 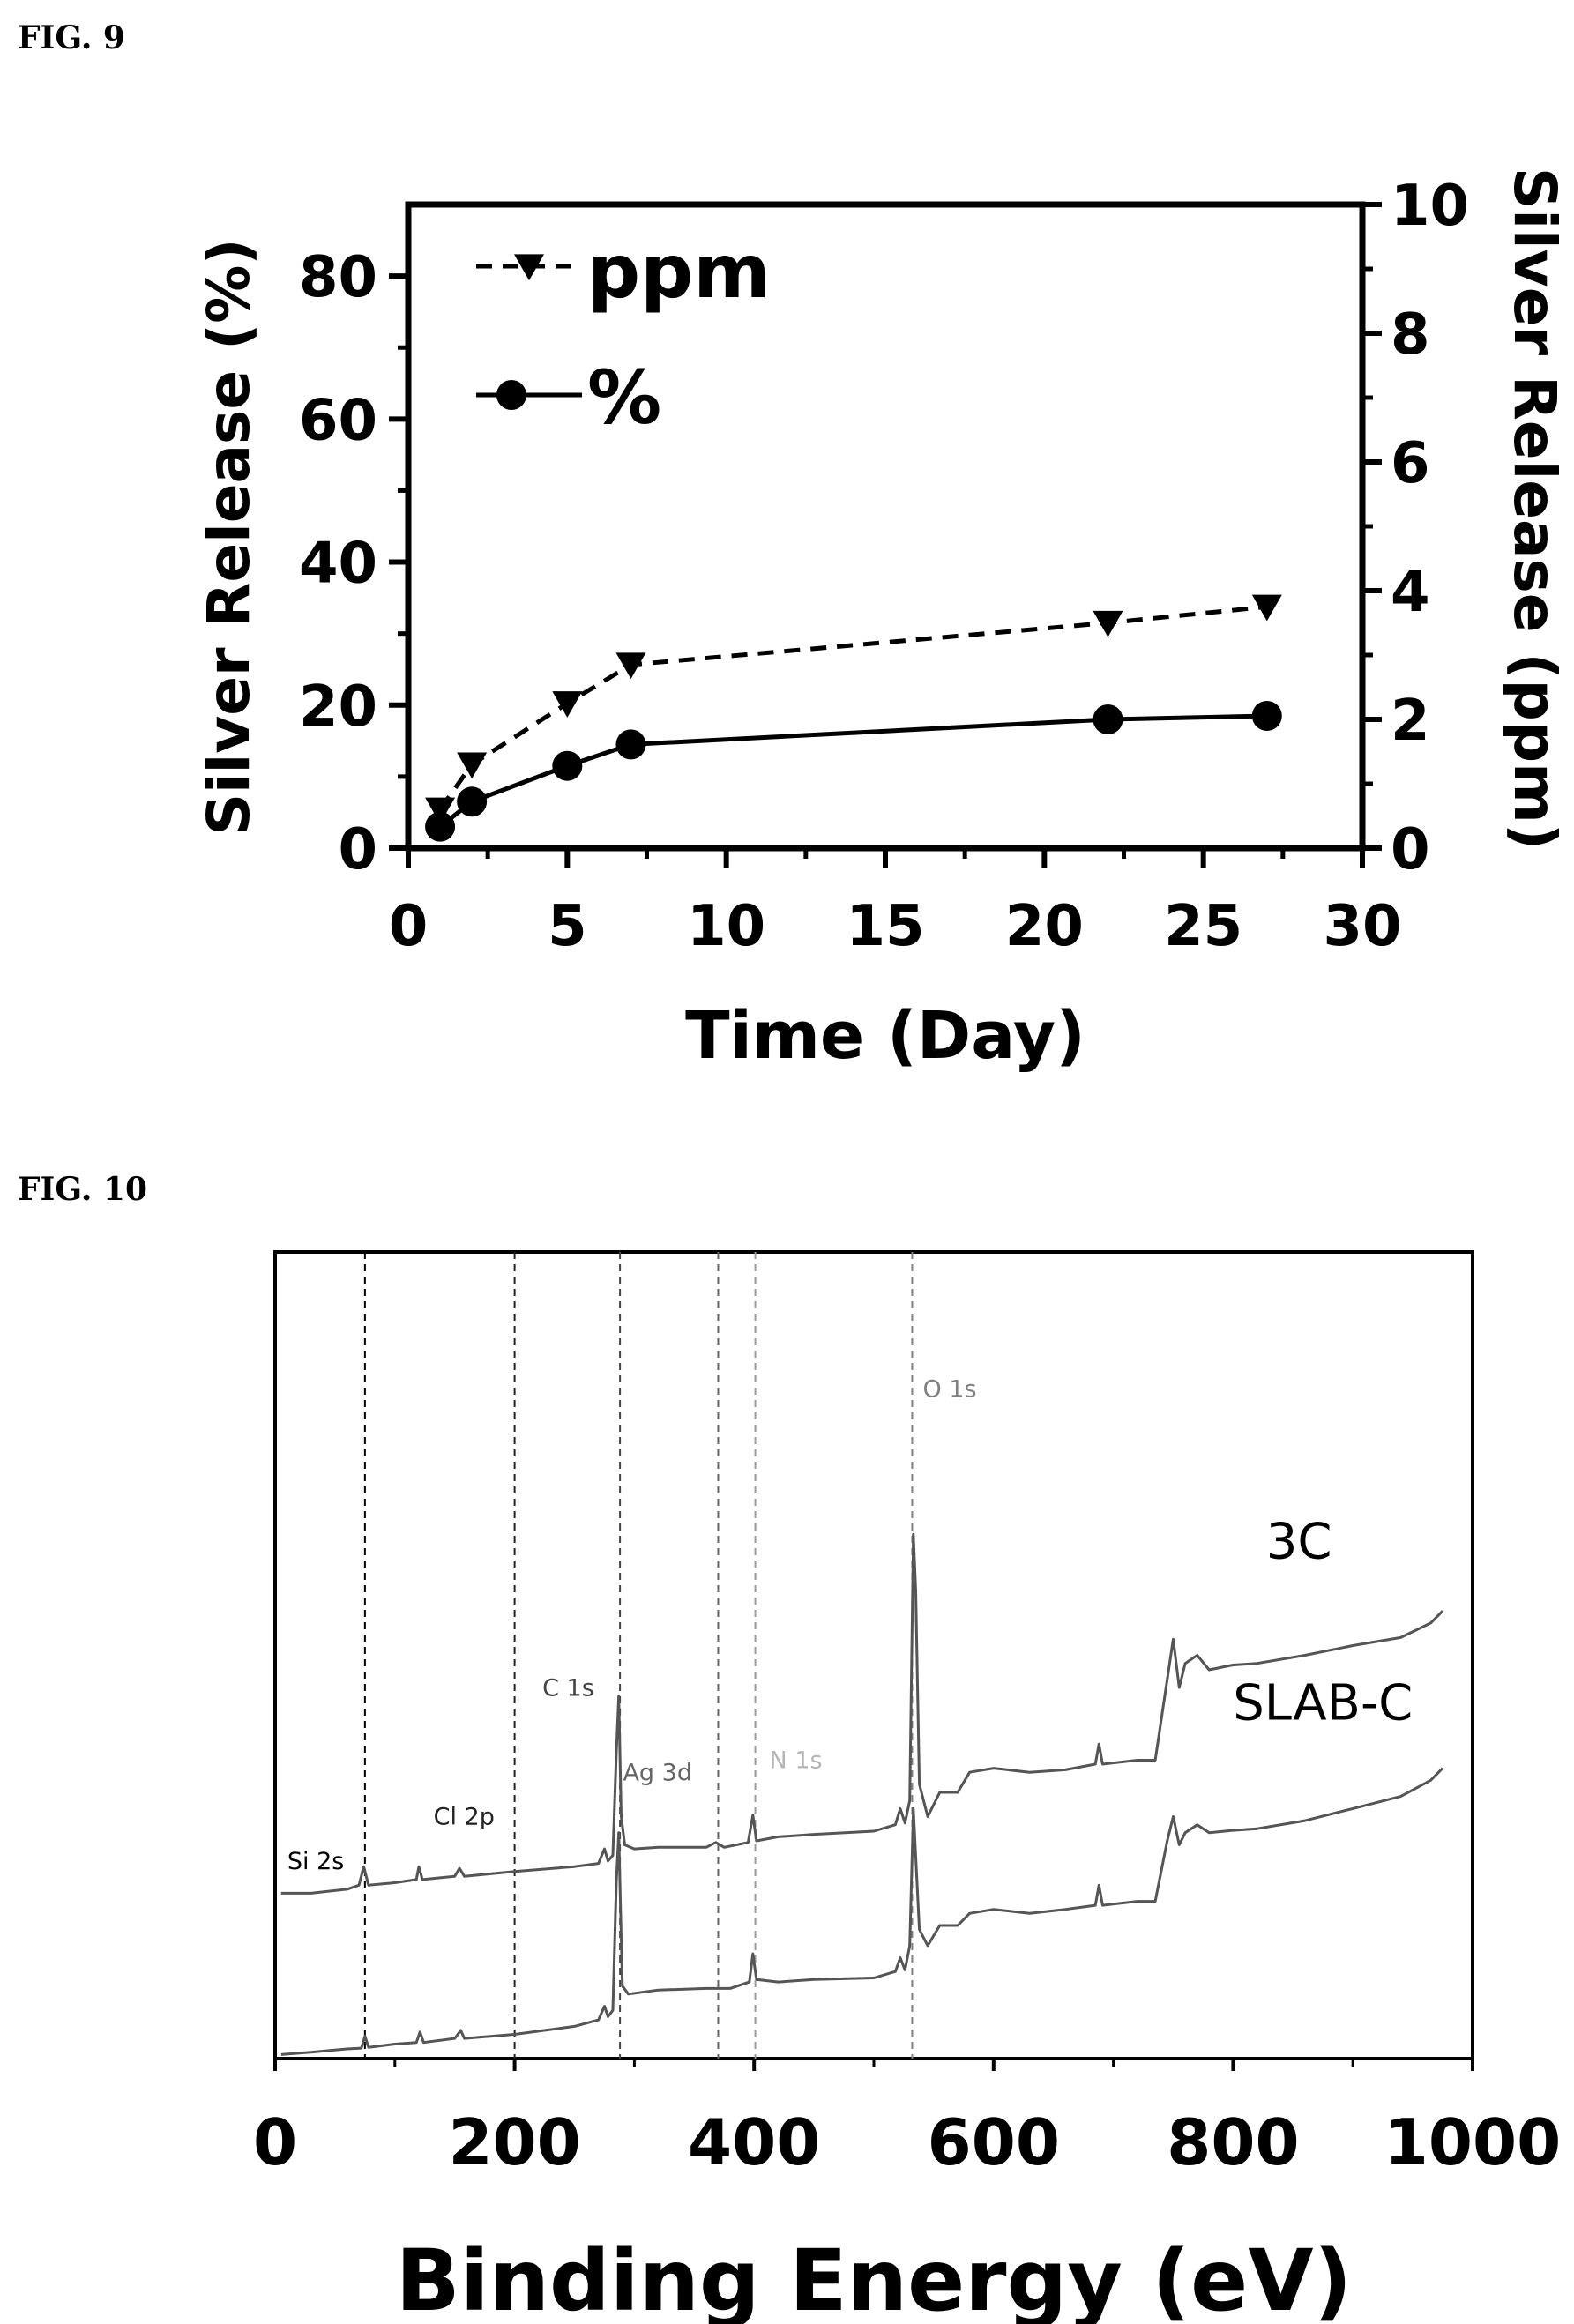 I want to click on x-tick-label: 25, so click(x=1203, y=926).